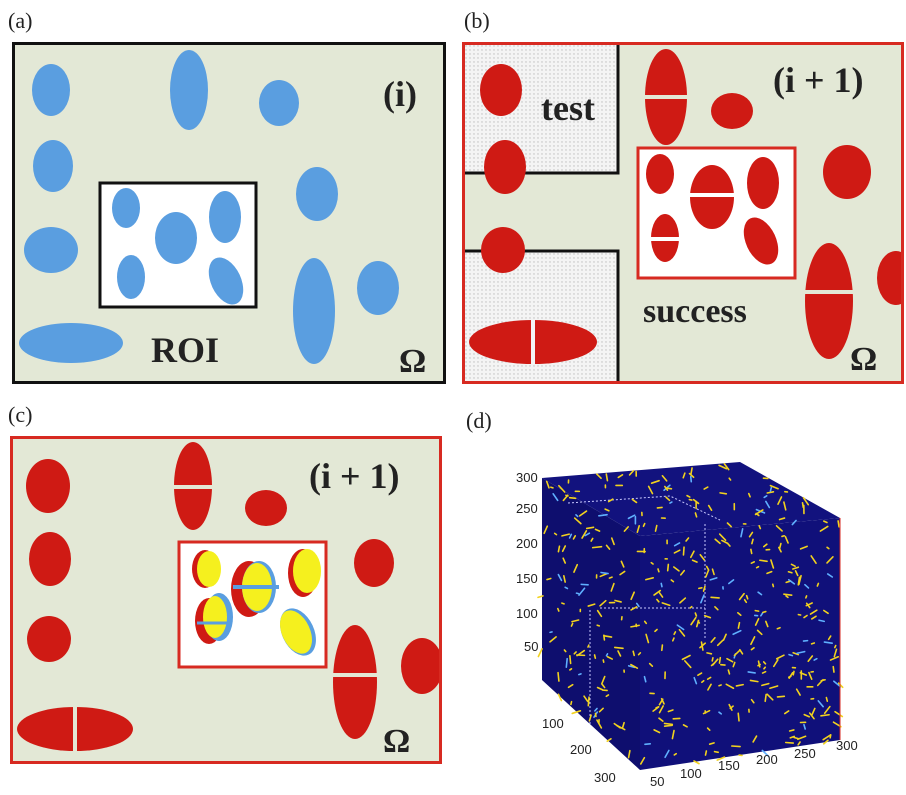  What do you see at coordinates (527, 613) in the screenshot?
I see `z-tick: 100` at bounding box center [527, 613].